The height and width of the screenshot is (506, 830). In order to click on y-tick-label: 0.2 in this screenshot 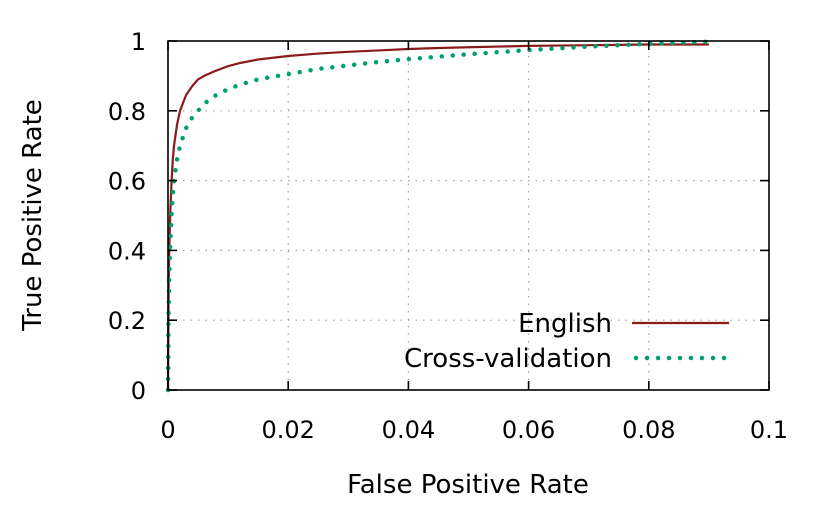, I will do `click(127, 321)`.